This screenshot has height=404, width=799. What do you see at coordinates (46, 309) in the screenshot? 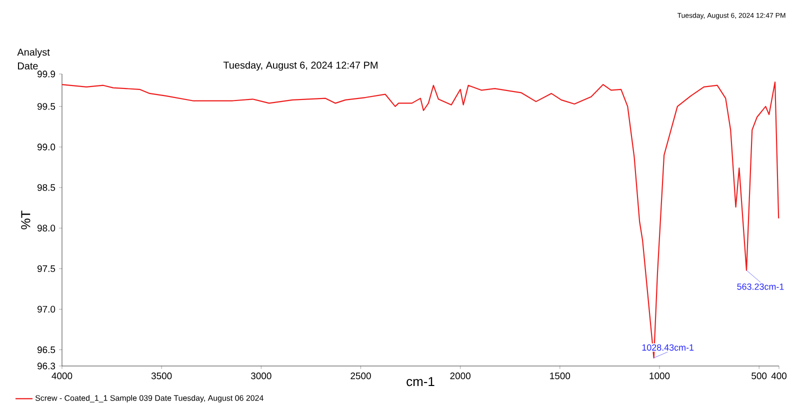
I see `y-tick-label: 97.0` at bounding box center [46, 309].